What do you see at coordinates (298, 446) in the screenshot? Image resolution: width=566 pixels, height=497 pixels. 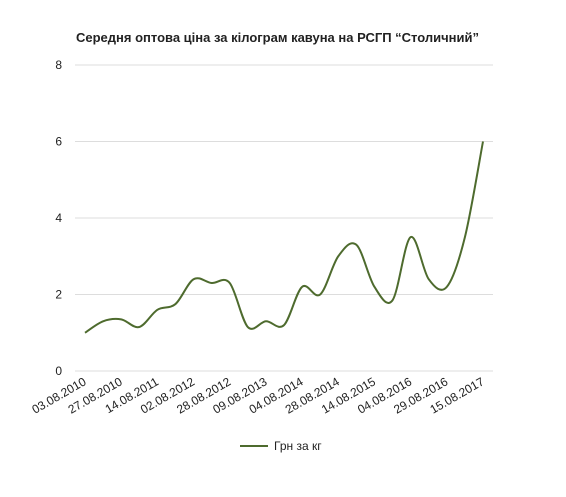 I see `legend-label: Грн за кг` at bounding box center [298, 446].